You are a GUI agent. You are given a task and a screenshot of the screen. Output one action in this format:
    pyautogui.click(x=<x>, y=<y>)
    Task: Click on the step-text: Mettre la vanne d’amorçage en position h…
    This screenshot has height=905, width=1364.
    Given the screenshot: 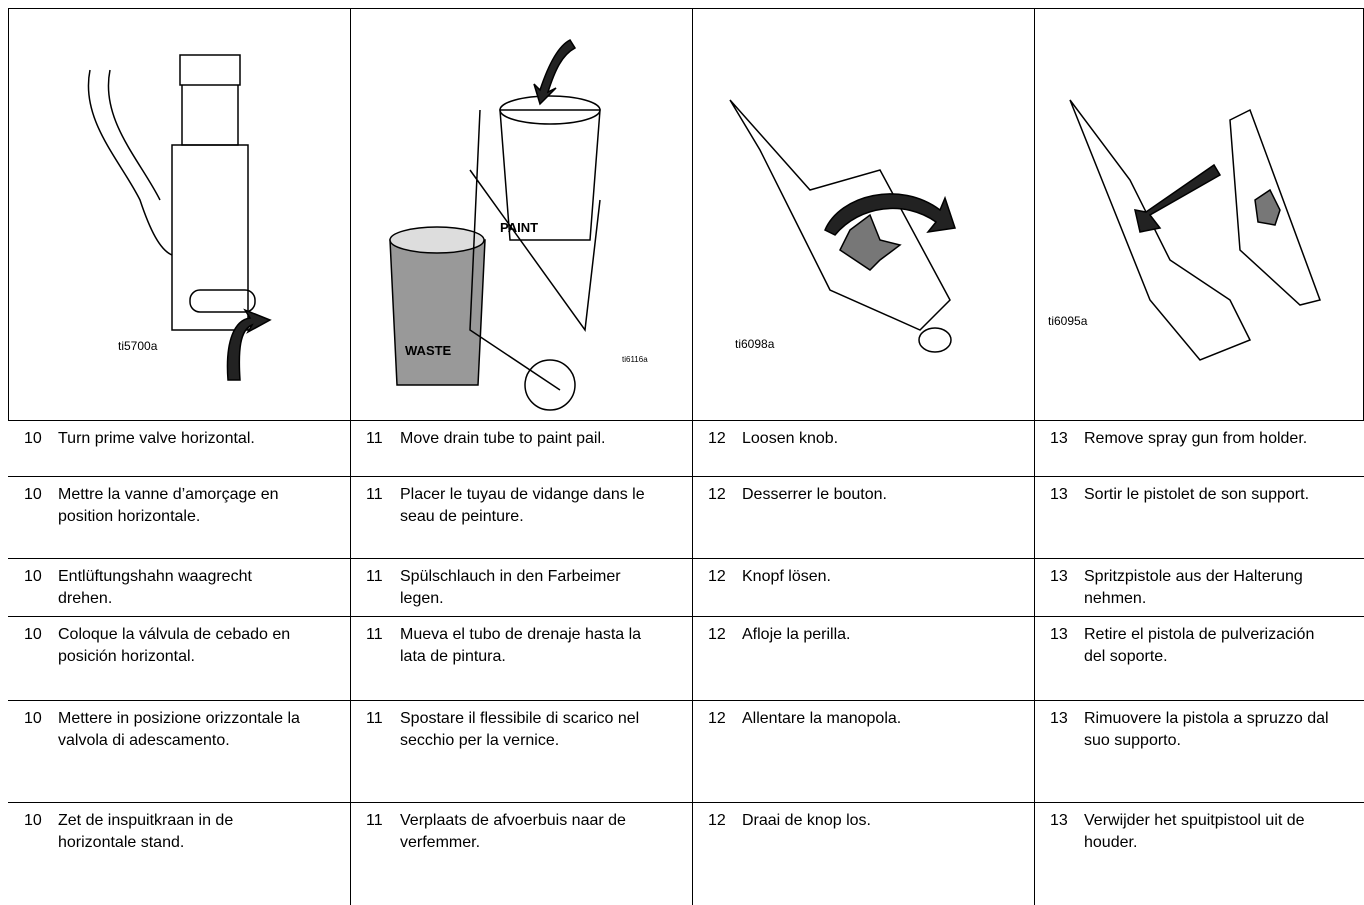 What is the action you would take?
    pyautogui.click(x=168, y=505)
    